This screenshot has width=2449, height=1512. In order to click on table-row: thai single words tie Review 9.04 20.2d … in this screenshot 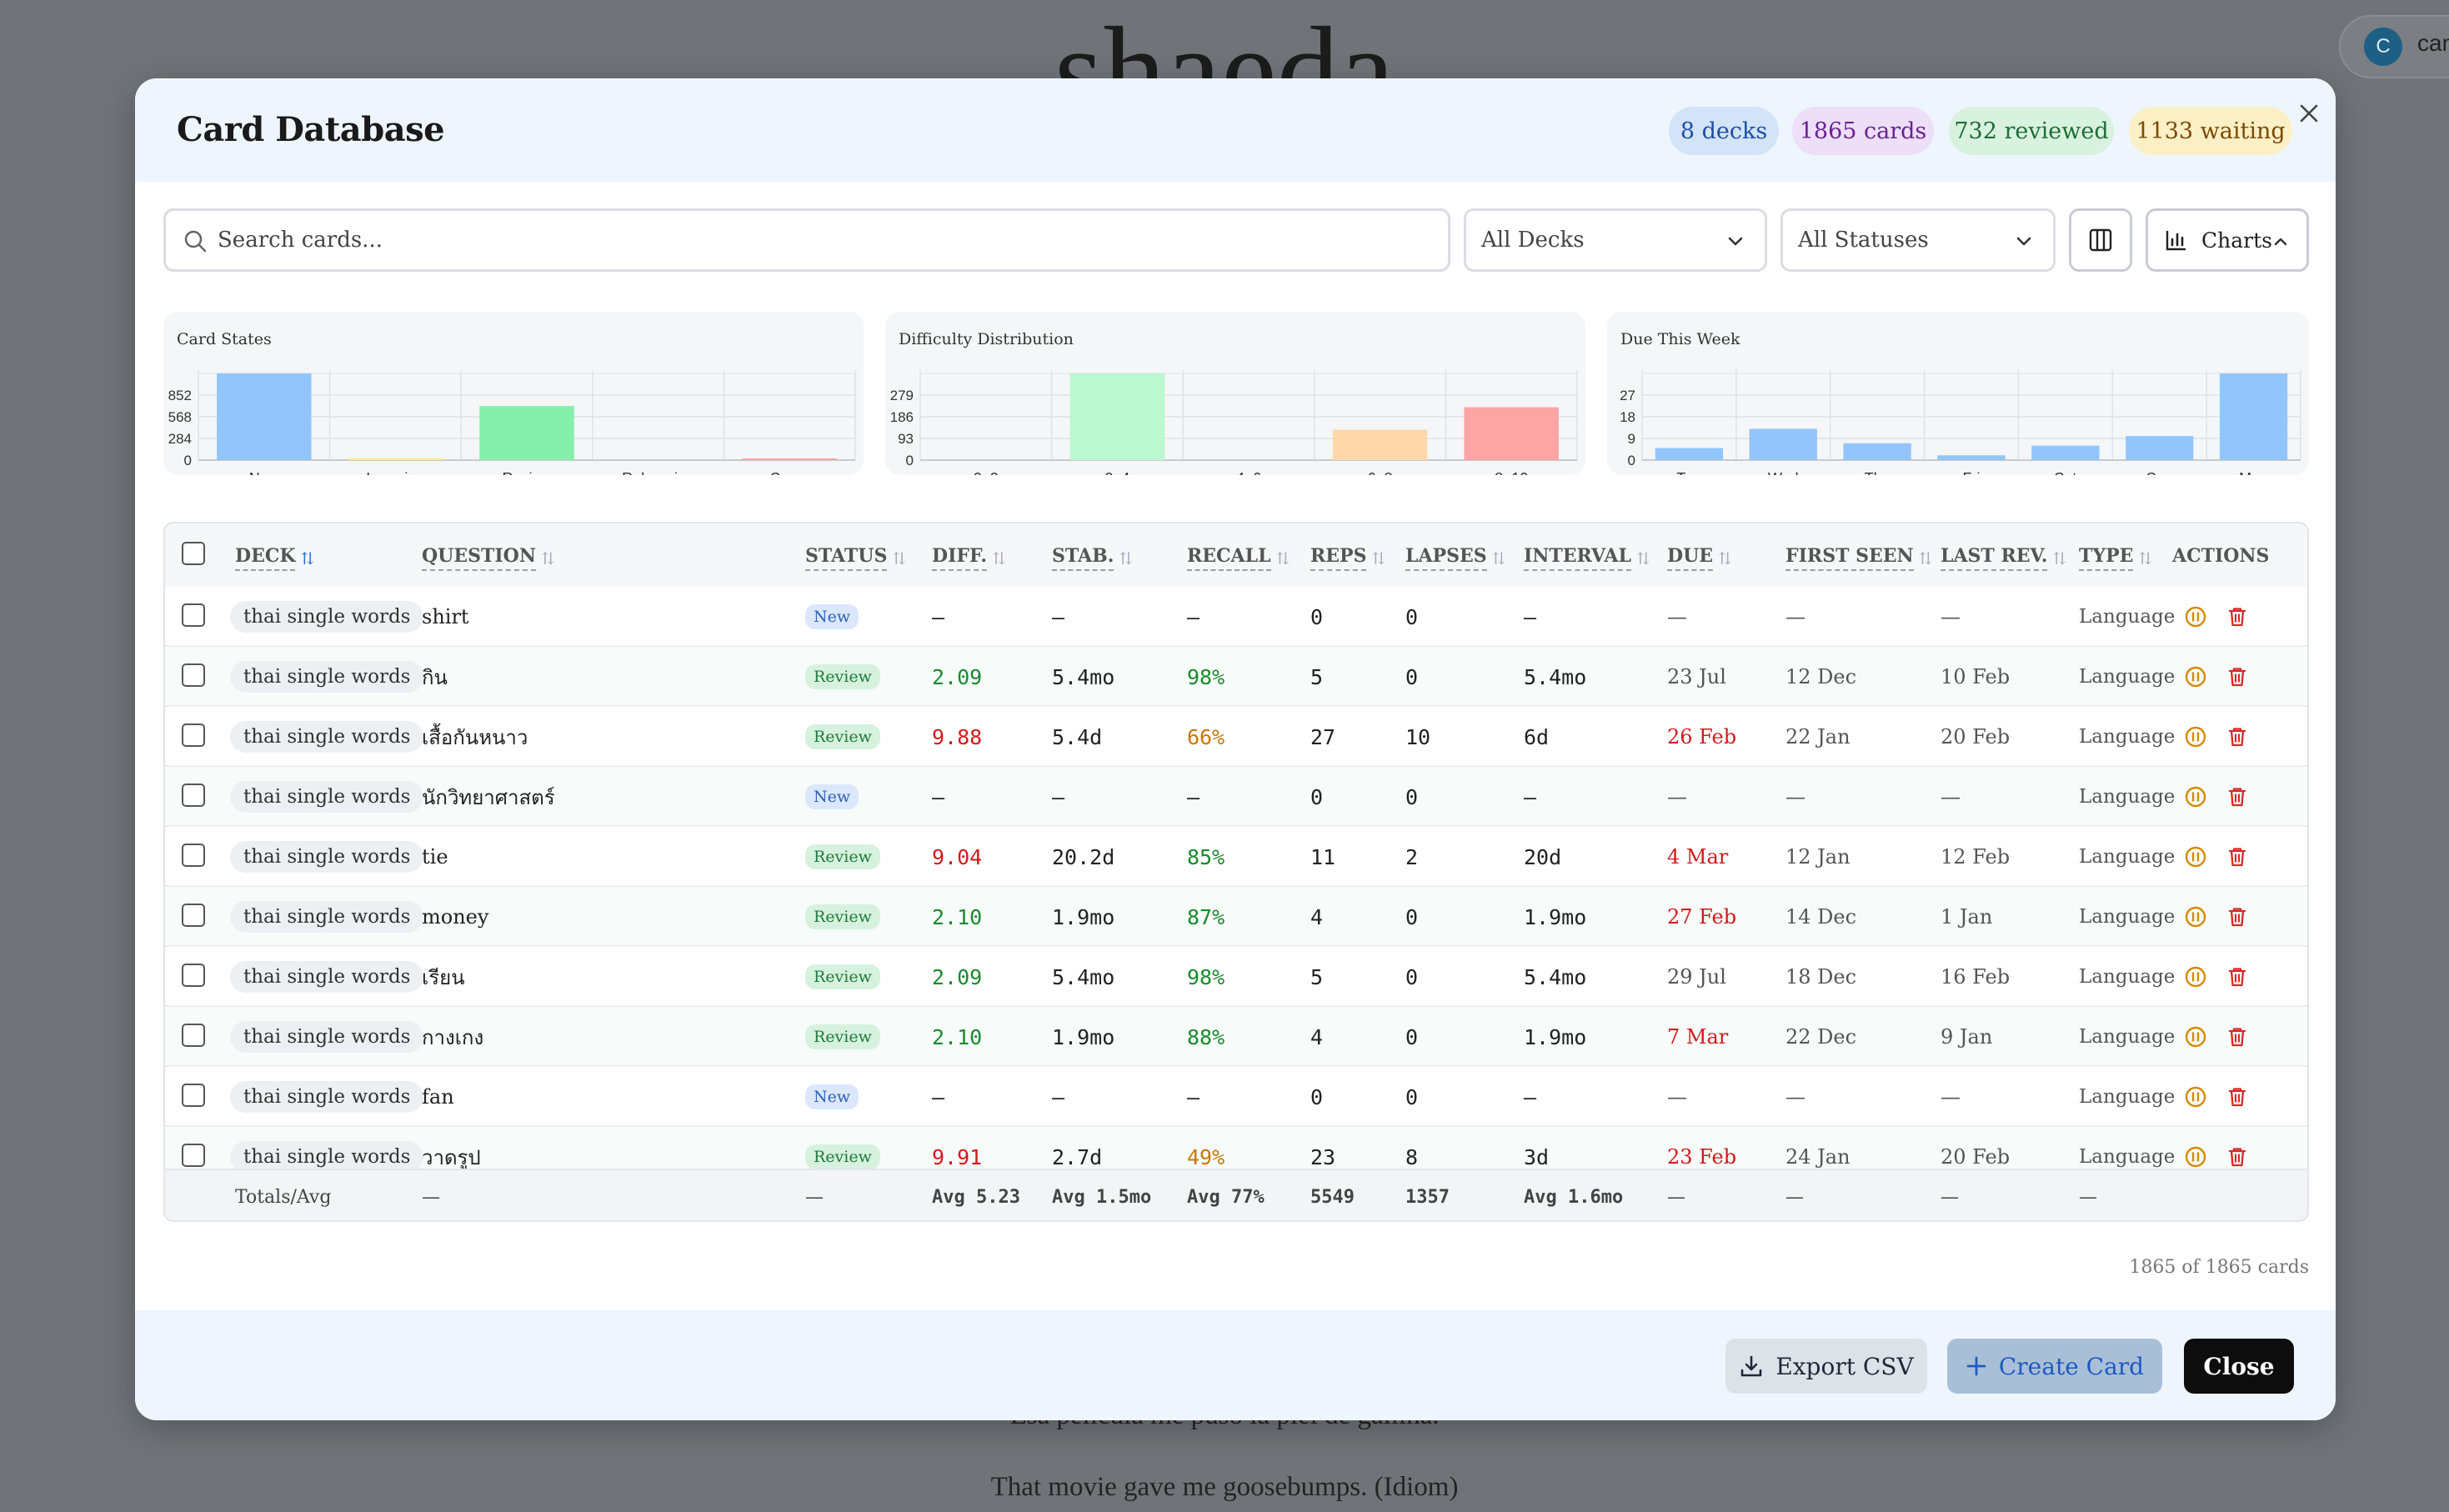, I will do `click(1236, 857)`.